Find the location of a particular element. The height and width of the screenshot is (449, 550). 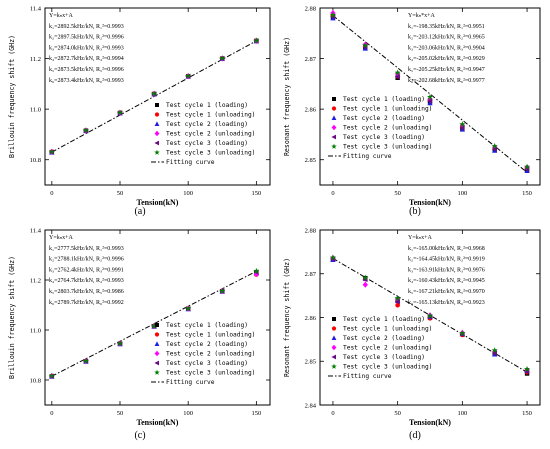

y-tick-label: 10.8 is located at coordinates (35, 160).